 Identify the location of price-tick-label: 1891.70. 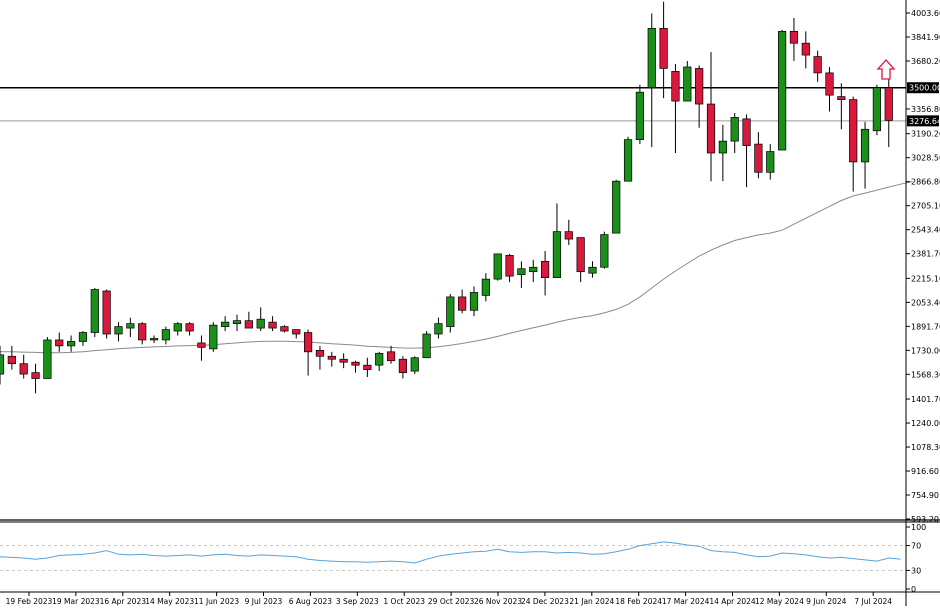
(925, 326).